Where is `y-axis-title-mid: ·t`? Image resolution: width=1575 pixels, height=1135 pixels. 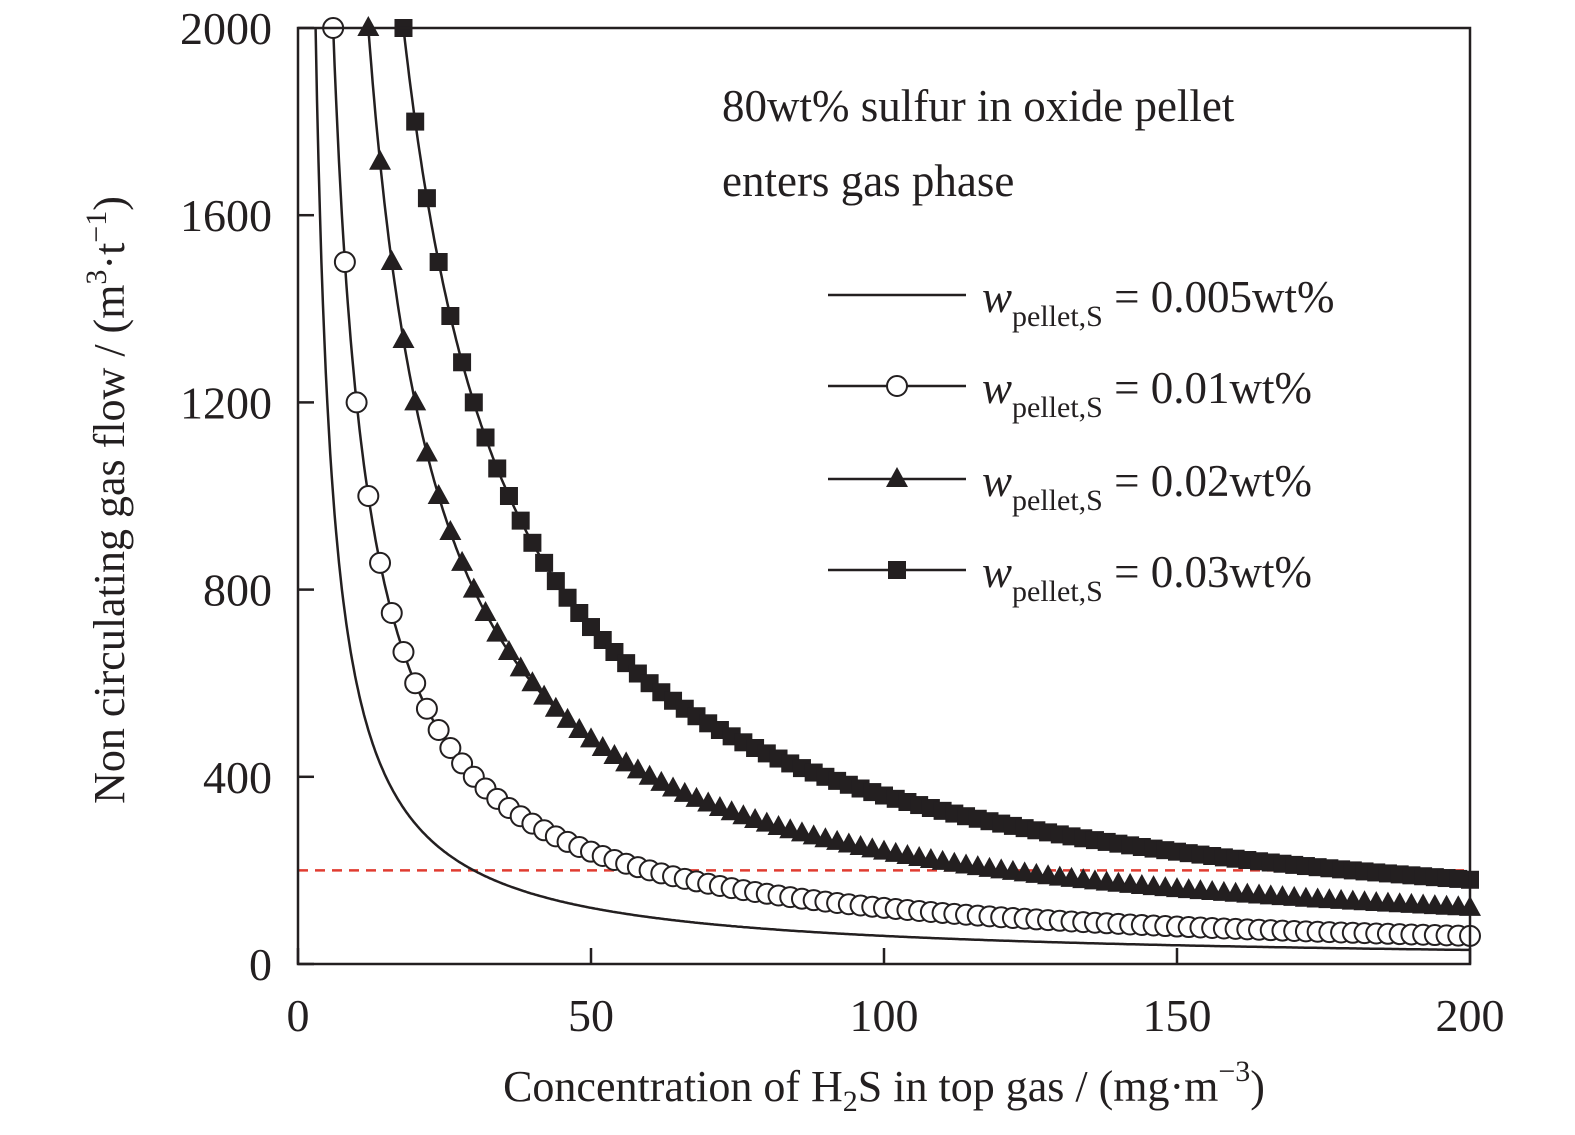 y-axis-title-mid: ·t is located at coordinates (109, 256).